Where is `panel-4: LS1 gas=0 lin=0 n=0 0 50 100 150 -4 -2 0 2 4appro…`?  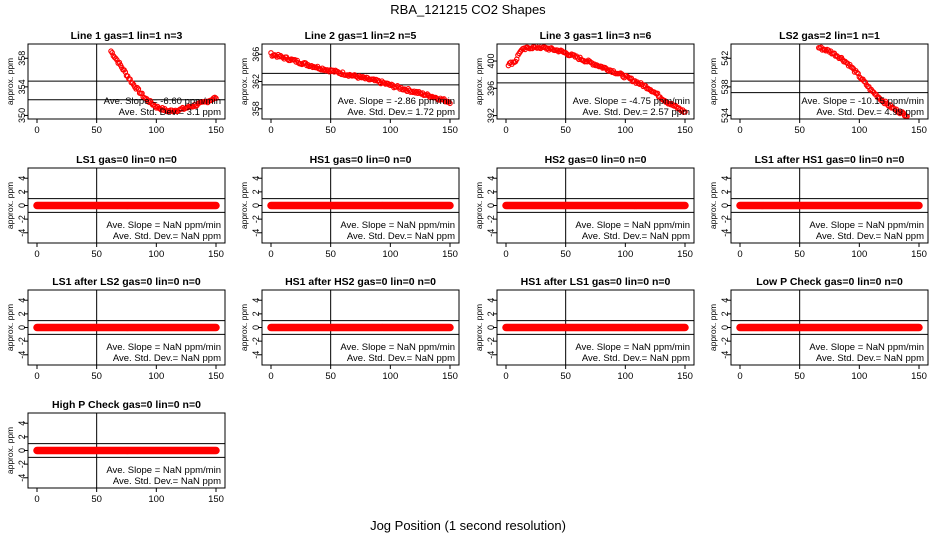
panel-4: LS1 gas=0 lin=0 n=0 0 50 100 150 -4 -2 0 2 4appro… is located at coordinates (115, 207).